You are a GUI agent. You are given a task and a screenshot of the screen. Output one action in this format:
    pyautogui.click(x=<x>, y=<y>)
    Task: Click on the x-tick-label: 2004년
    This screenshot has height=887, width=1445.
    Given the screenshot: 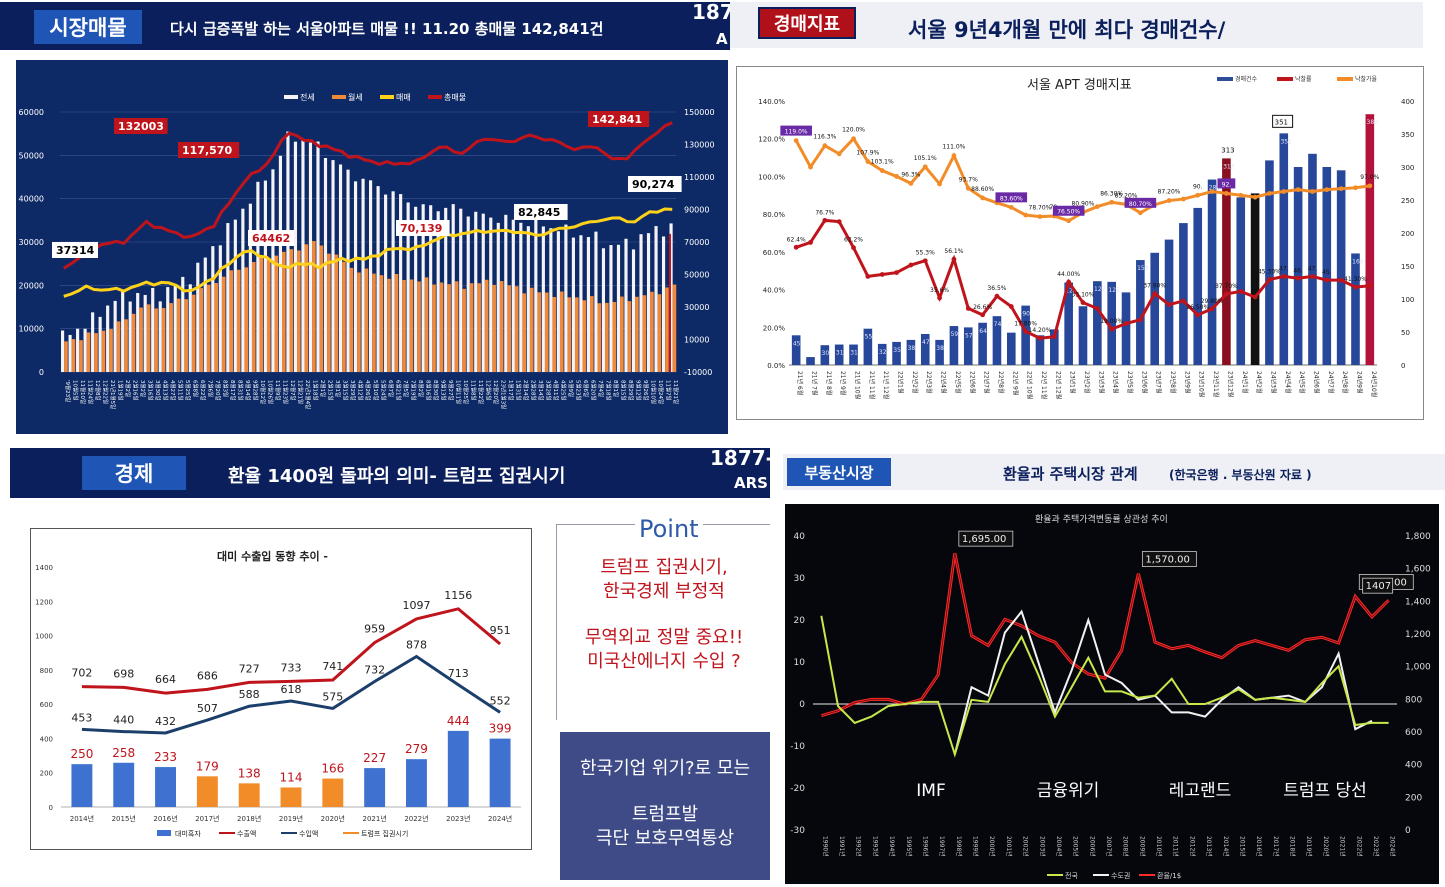 What is the action you would take?
    pyautogui.click(x=1059, y=846)
    